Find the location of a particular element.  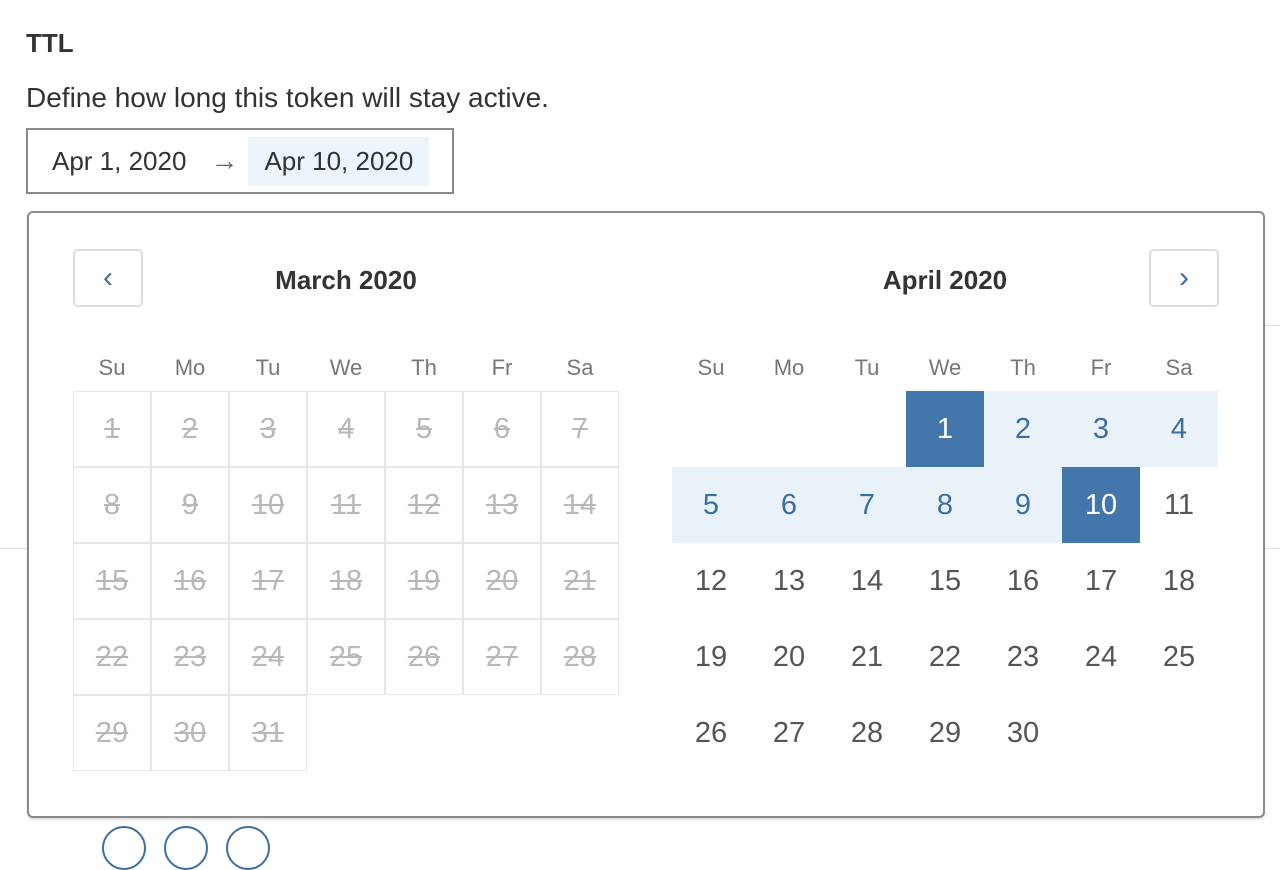

chevron-left-icon: ‹ is located at coordinates (108, 277).